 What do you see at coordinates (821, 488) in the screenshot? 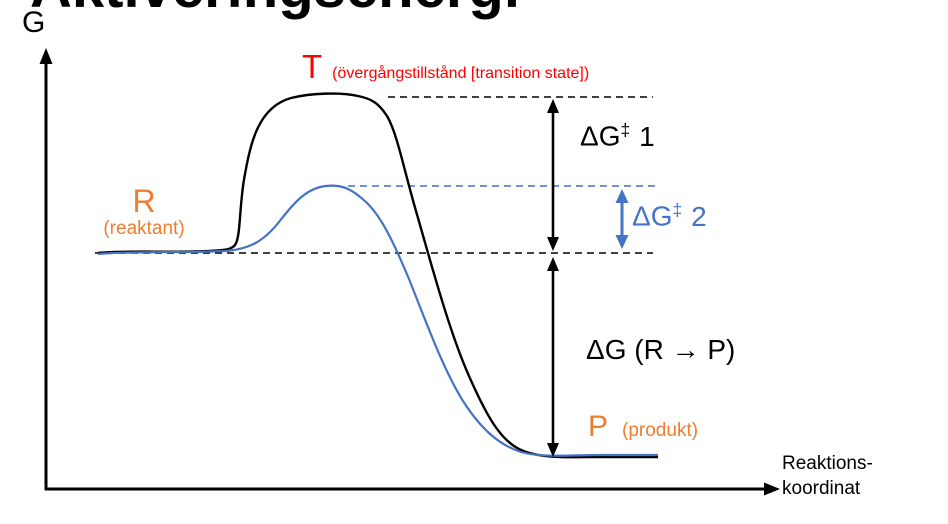
I see `x-axis-label-line2: koordinat` at bounding box center [821, 488].